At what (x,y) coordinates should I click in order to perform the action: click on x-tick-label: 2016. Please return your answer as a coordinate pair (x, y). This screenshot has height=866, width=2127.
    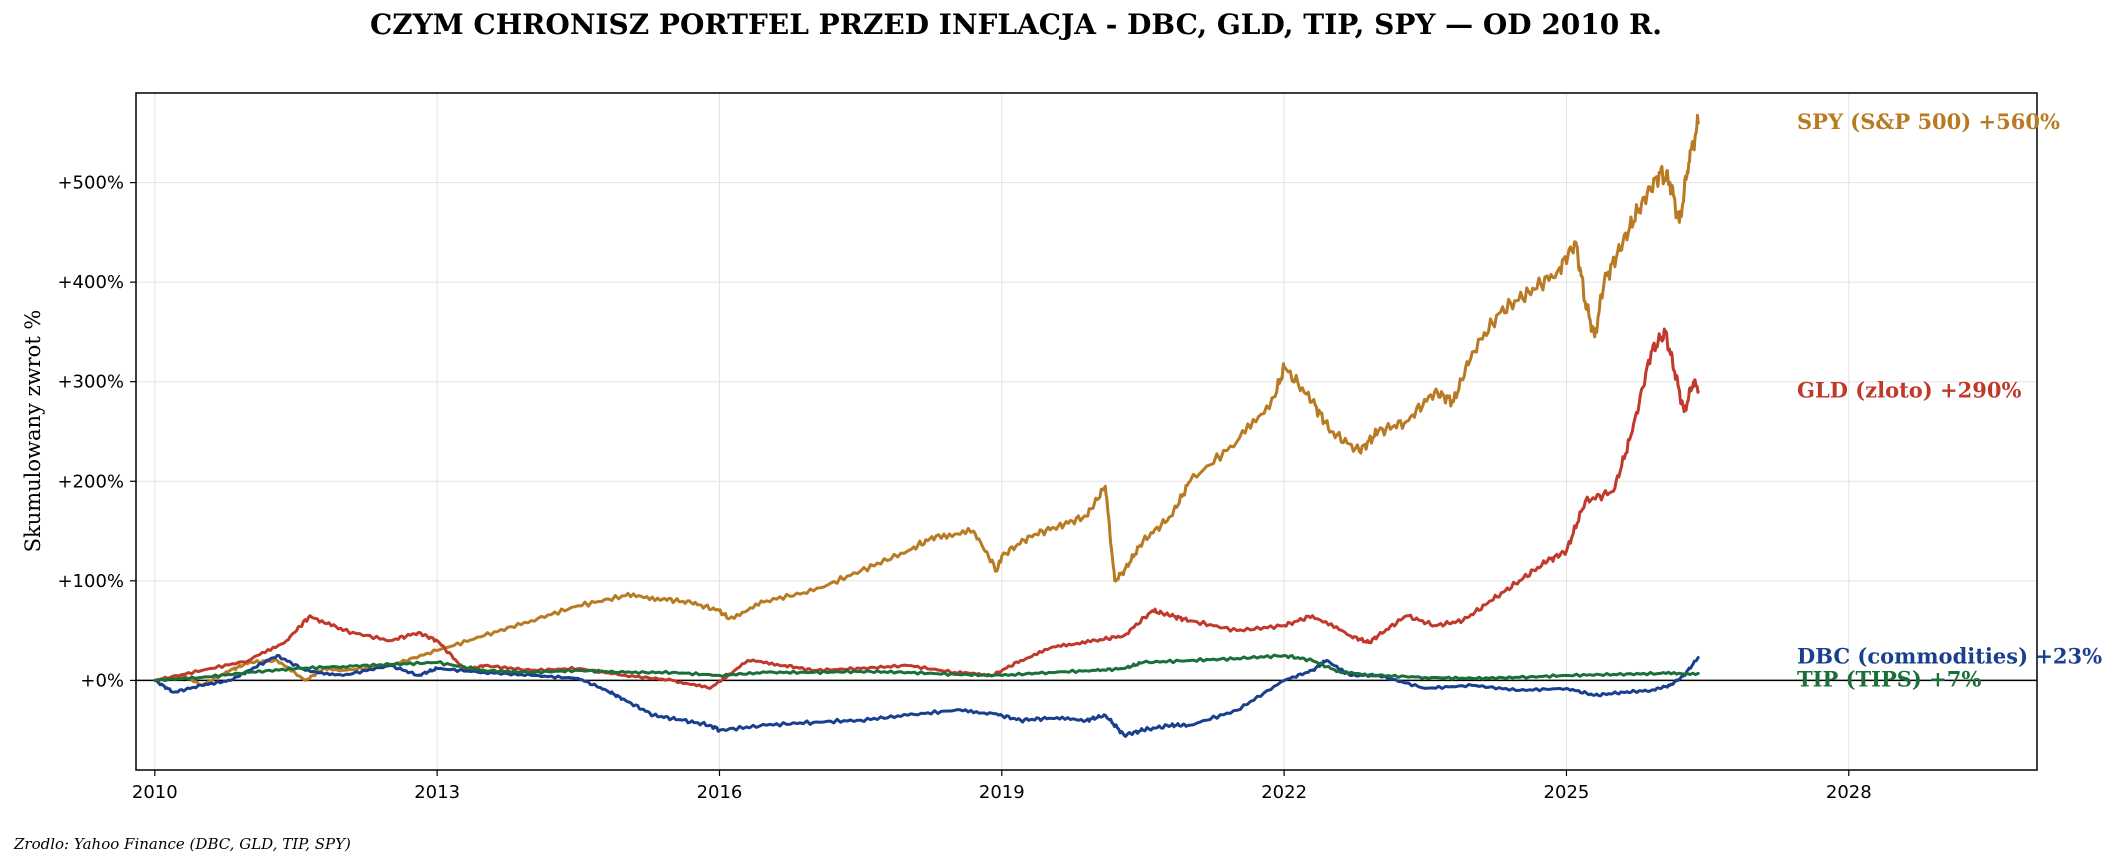
    Looking at the image, I should click on (720, 792).